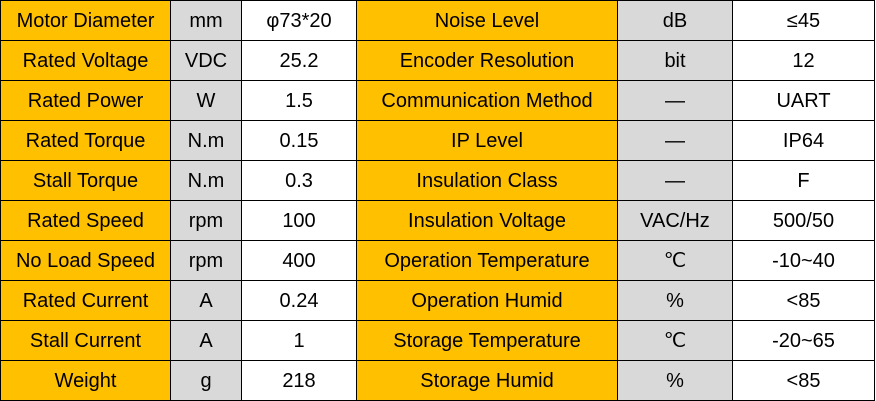  What do you see at coordinates (85, 380) in the screenshot?
I see `spec-name-cell: Weight` at bounding box center [85, 380].